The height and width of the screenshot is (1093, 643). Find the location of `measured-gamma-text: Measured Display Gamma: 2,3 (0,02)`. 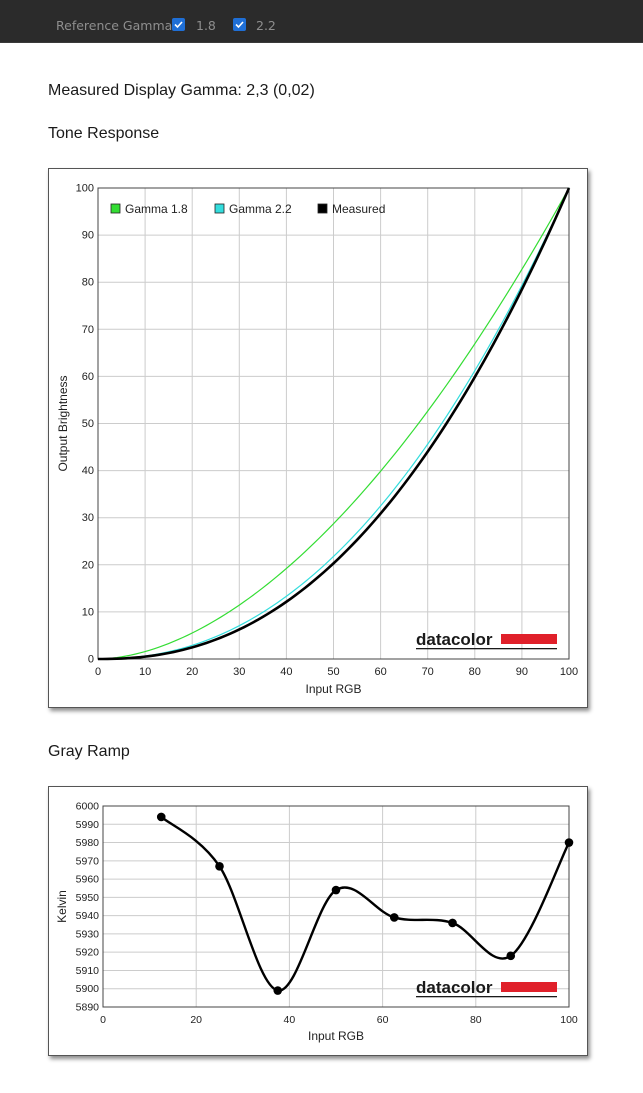

measured-gamma-text: Measured Display Gamma: 2,3 (0,02) is located at coordinates (181, 90).